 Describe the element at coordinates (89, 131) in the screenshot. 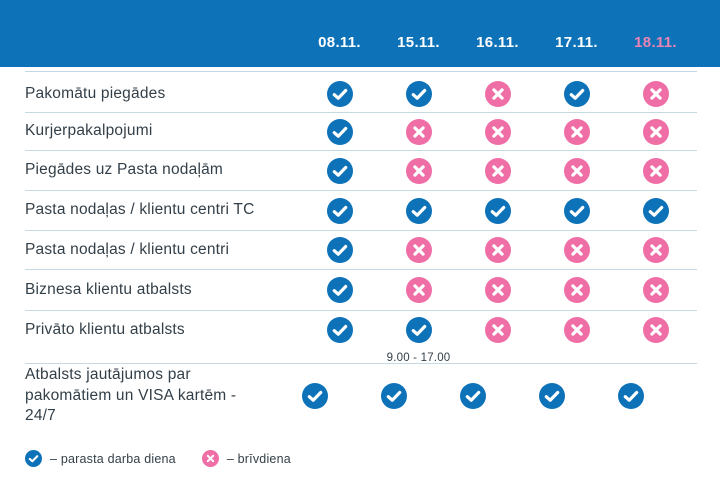

I see `row-label: Kurjerpakalpojumi` at that location.